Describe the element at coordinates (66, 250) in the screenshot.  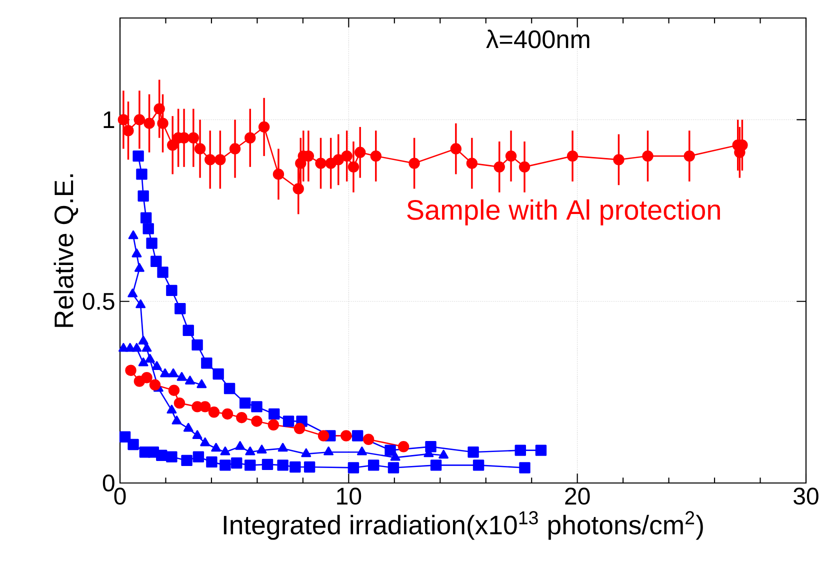
I see `y-axis-title: Relative Q.E.` at that location.